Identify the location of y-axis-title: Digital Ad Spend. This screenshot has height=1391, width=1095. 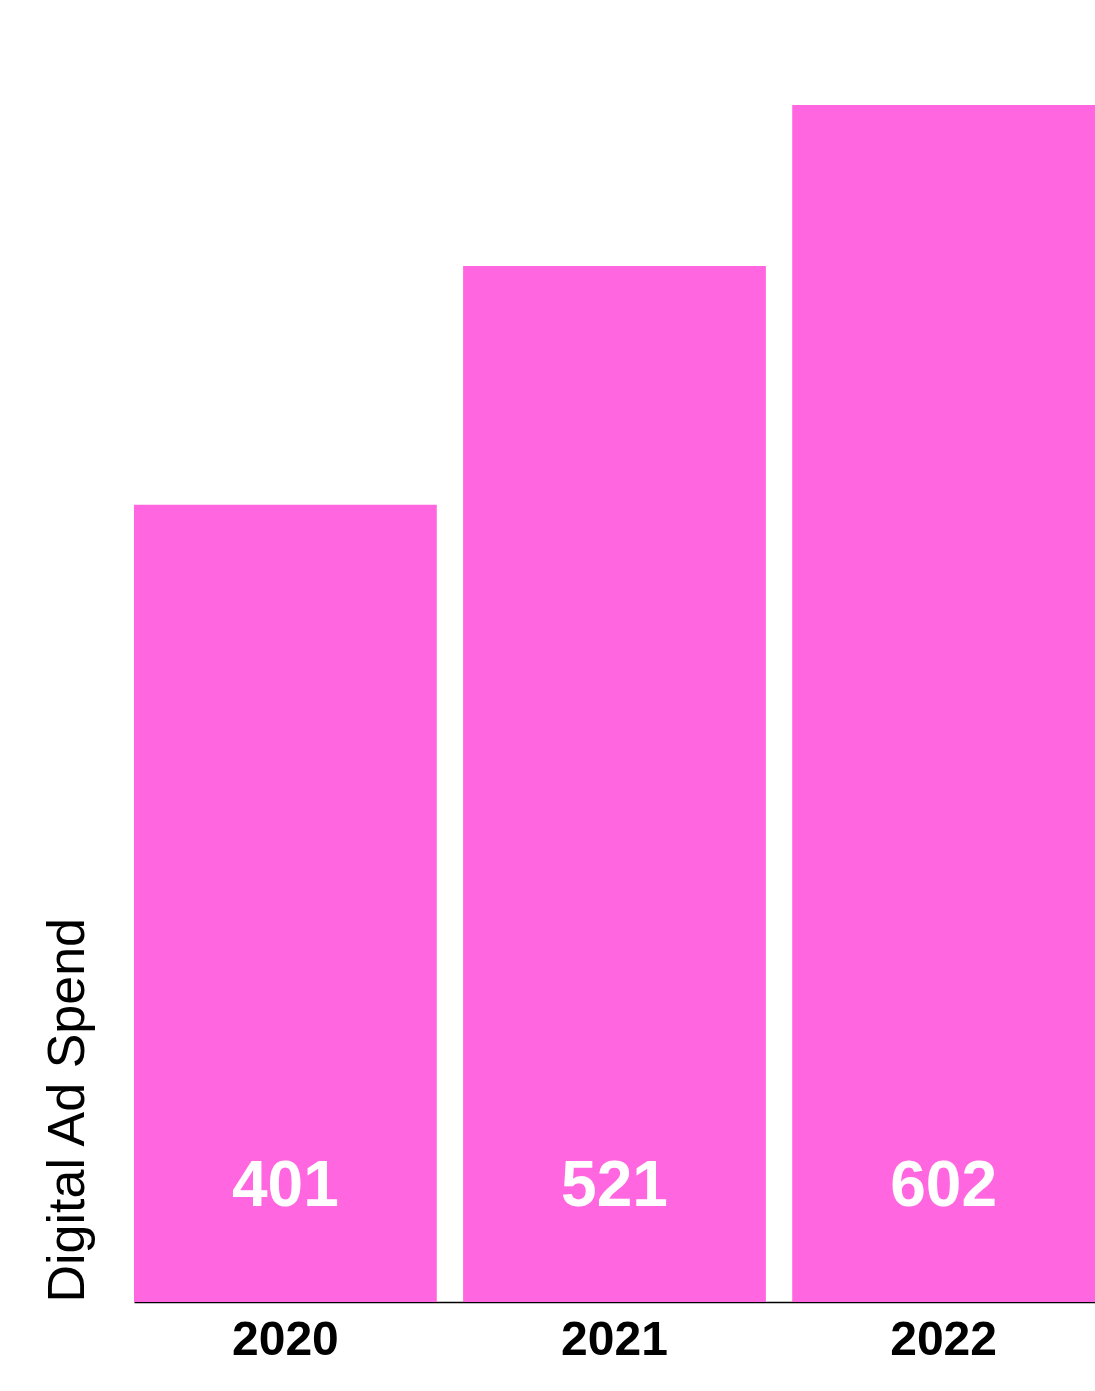
(65, 1110).